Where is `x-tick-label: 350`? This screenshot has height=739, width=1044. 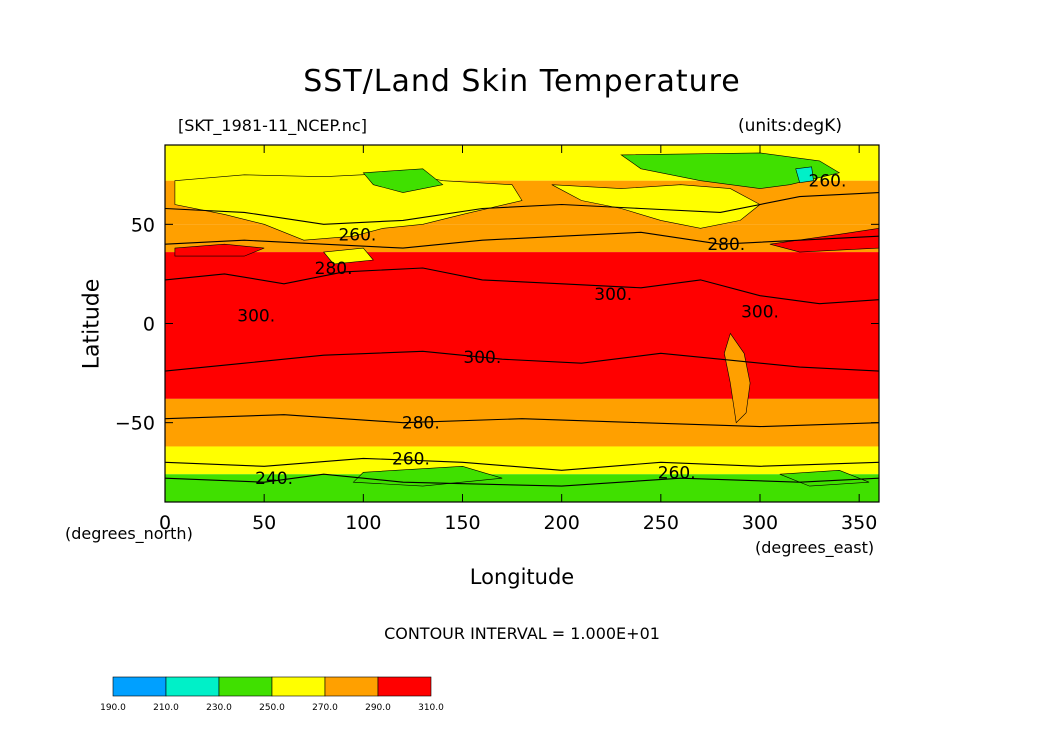
x-tick-label: 350 is located at coordinates (859, 523).